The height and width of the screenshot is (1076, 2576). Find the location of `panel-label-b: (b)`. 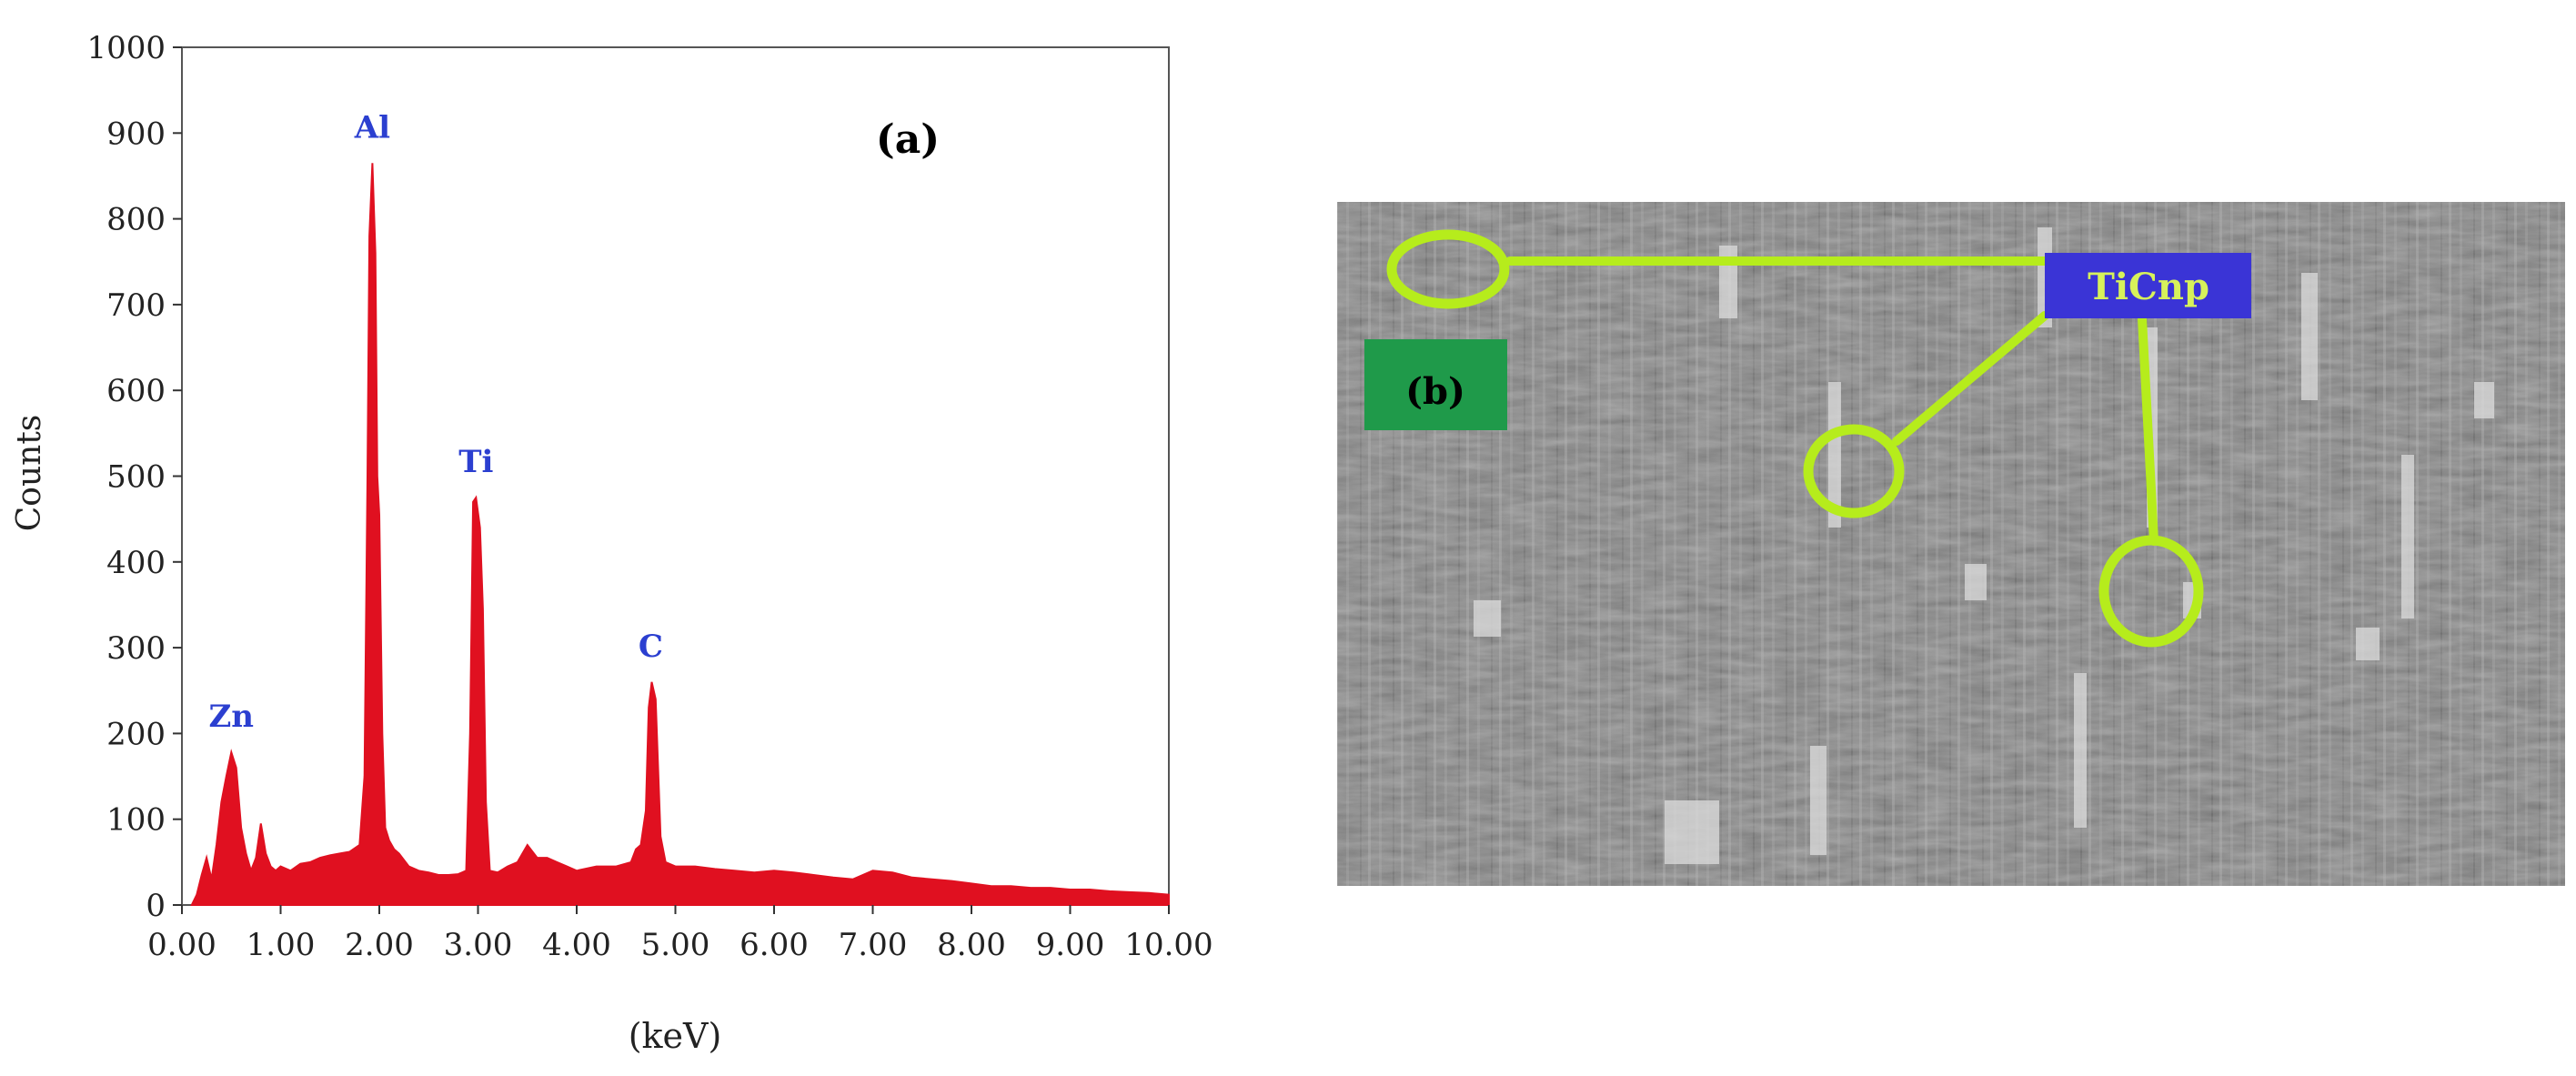

panel-label-b: (b) is located at coordinates (1435, 391).